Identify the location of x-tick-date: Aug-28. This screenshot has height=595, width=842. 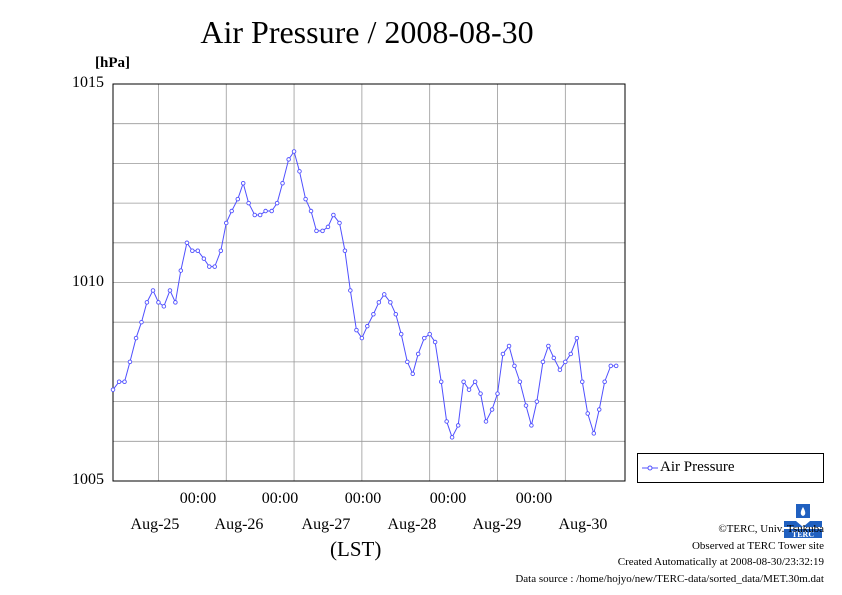
(412, 524).